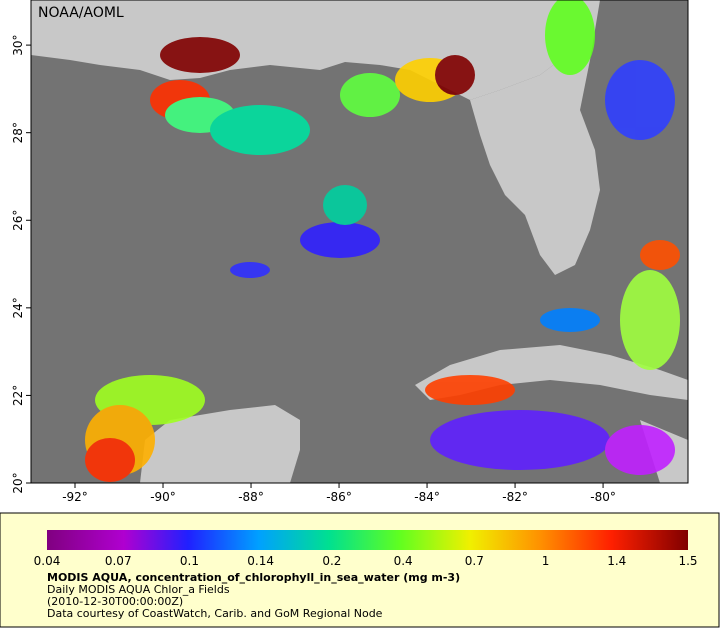 Image resolution: width=720 pixels, height=632 pixels. I want to click on y-tick-label: 30°, so click(18, 44).